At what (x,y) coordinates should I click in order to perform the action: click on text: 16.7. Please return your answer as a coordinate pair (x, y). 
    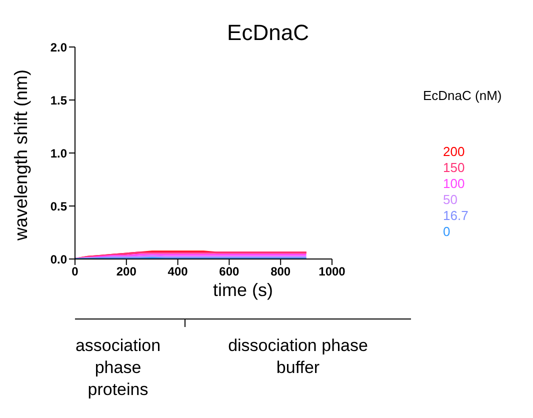
    Looking at the image, I should click on (456, 216).